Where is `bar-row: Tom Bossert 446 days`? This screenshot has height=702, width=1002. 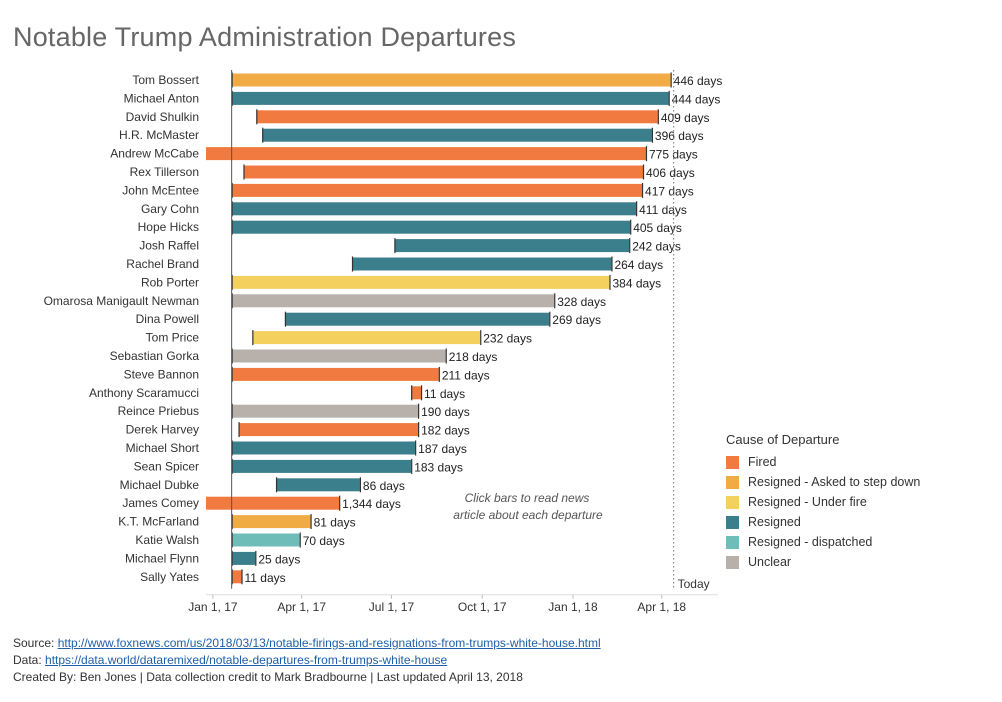
bar-row: Tom Bossert 446 days is located at coordinates (427, 80).